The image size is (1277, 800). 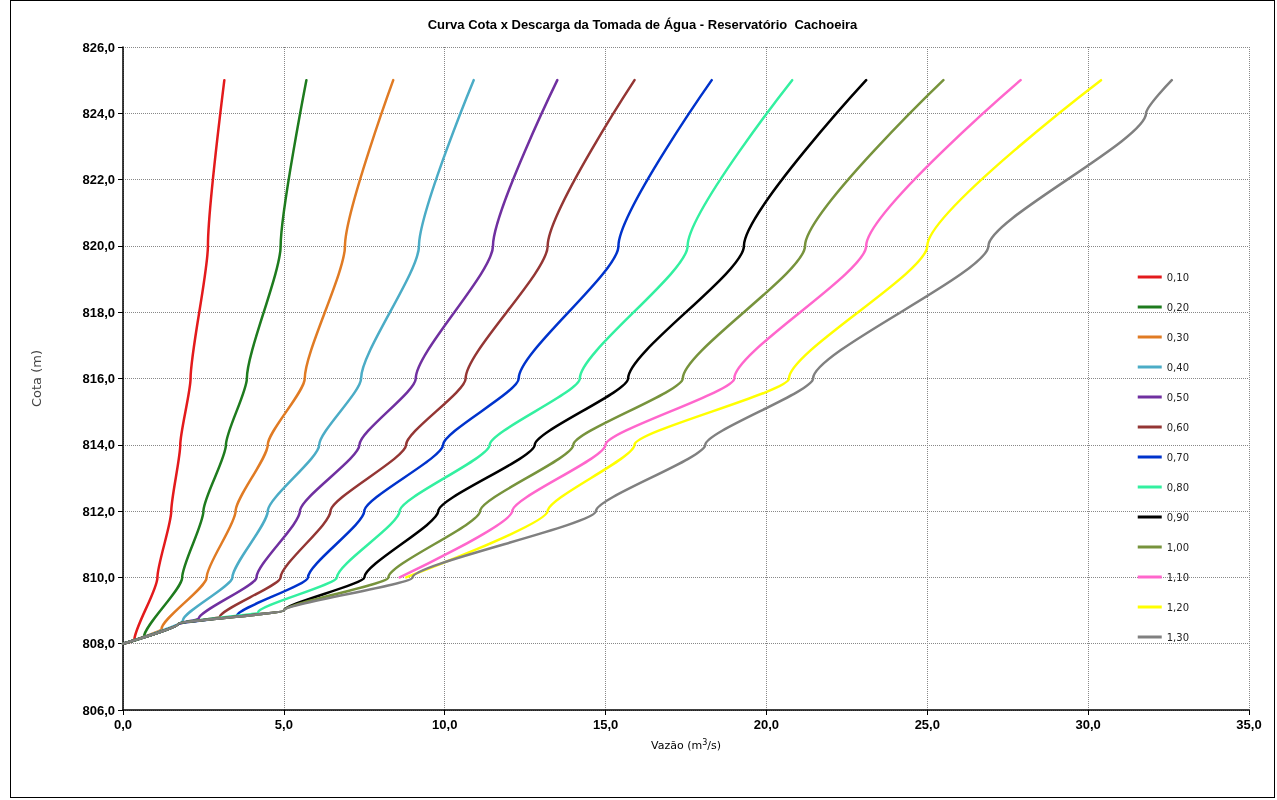 What do you see at coordinates (36, 378) in the screenshot?
I see `y-axis-title: Cota (m)` at bounding box center [36, 378].